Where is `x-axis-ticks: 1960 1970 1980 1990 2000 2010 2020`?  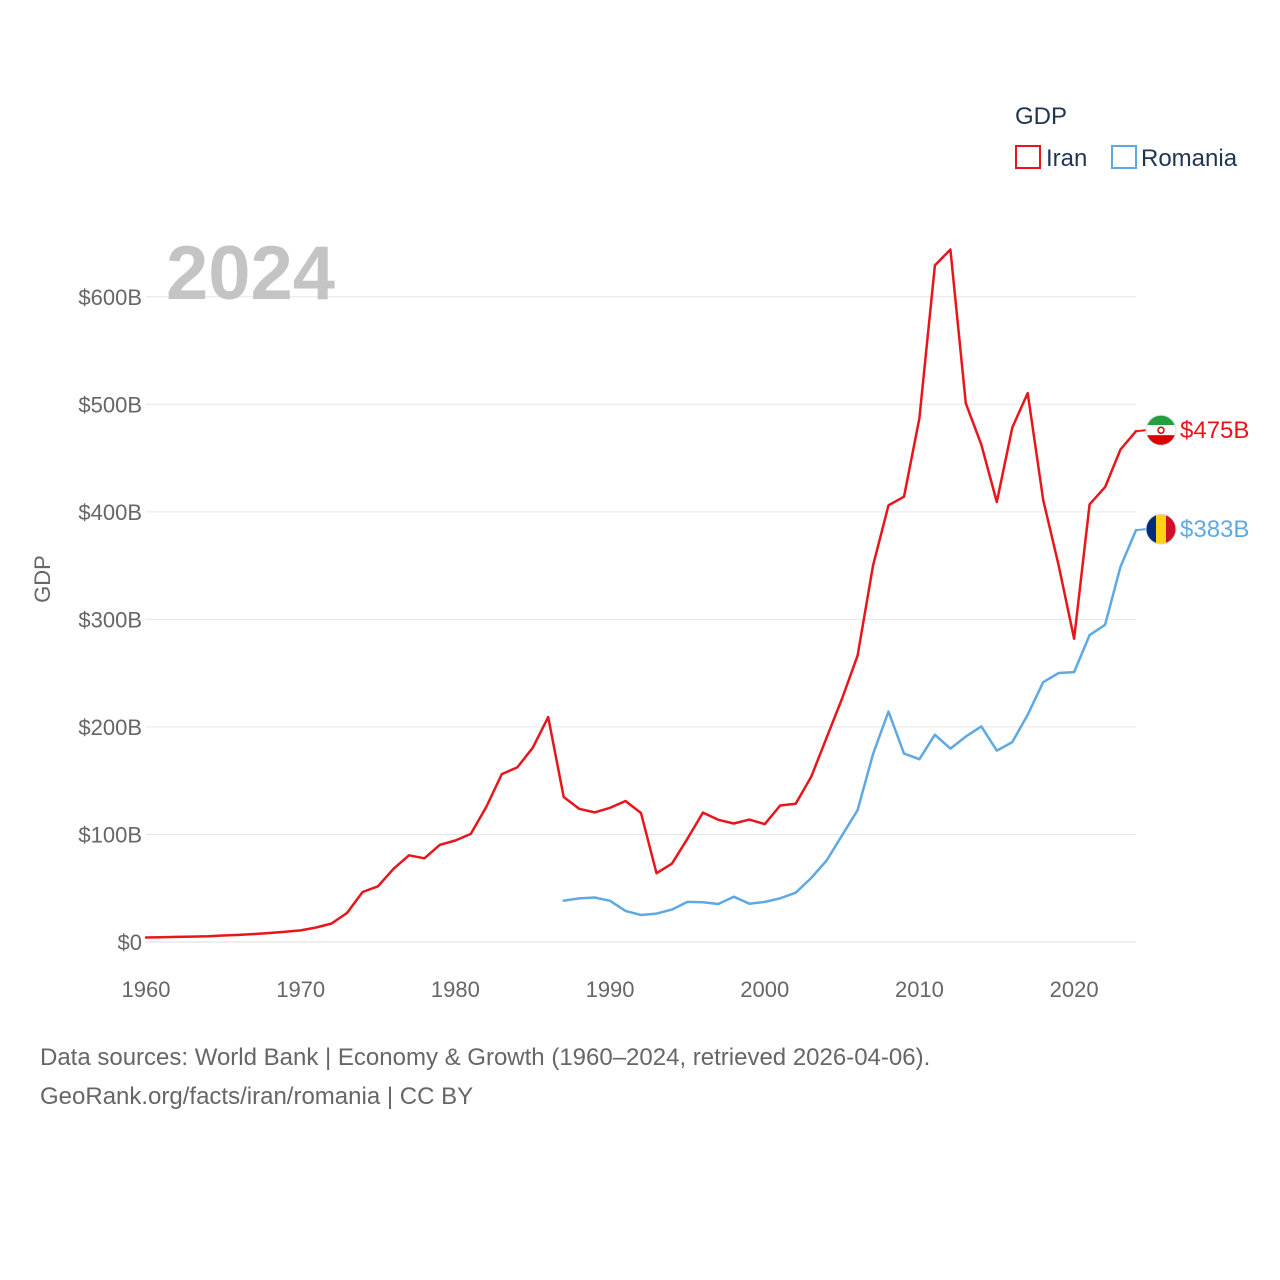
x-axis-ticks: 1960 1970 1980 1990 2000 2010 2020 is located at coordinates (610, 989).